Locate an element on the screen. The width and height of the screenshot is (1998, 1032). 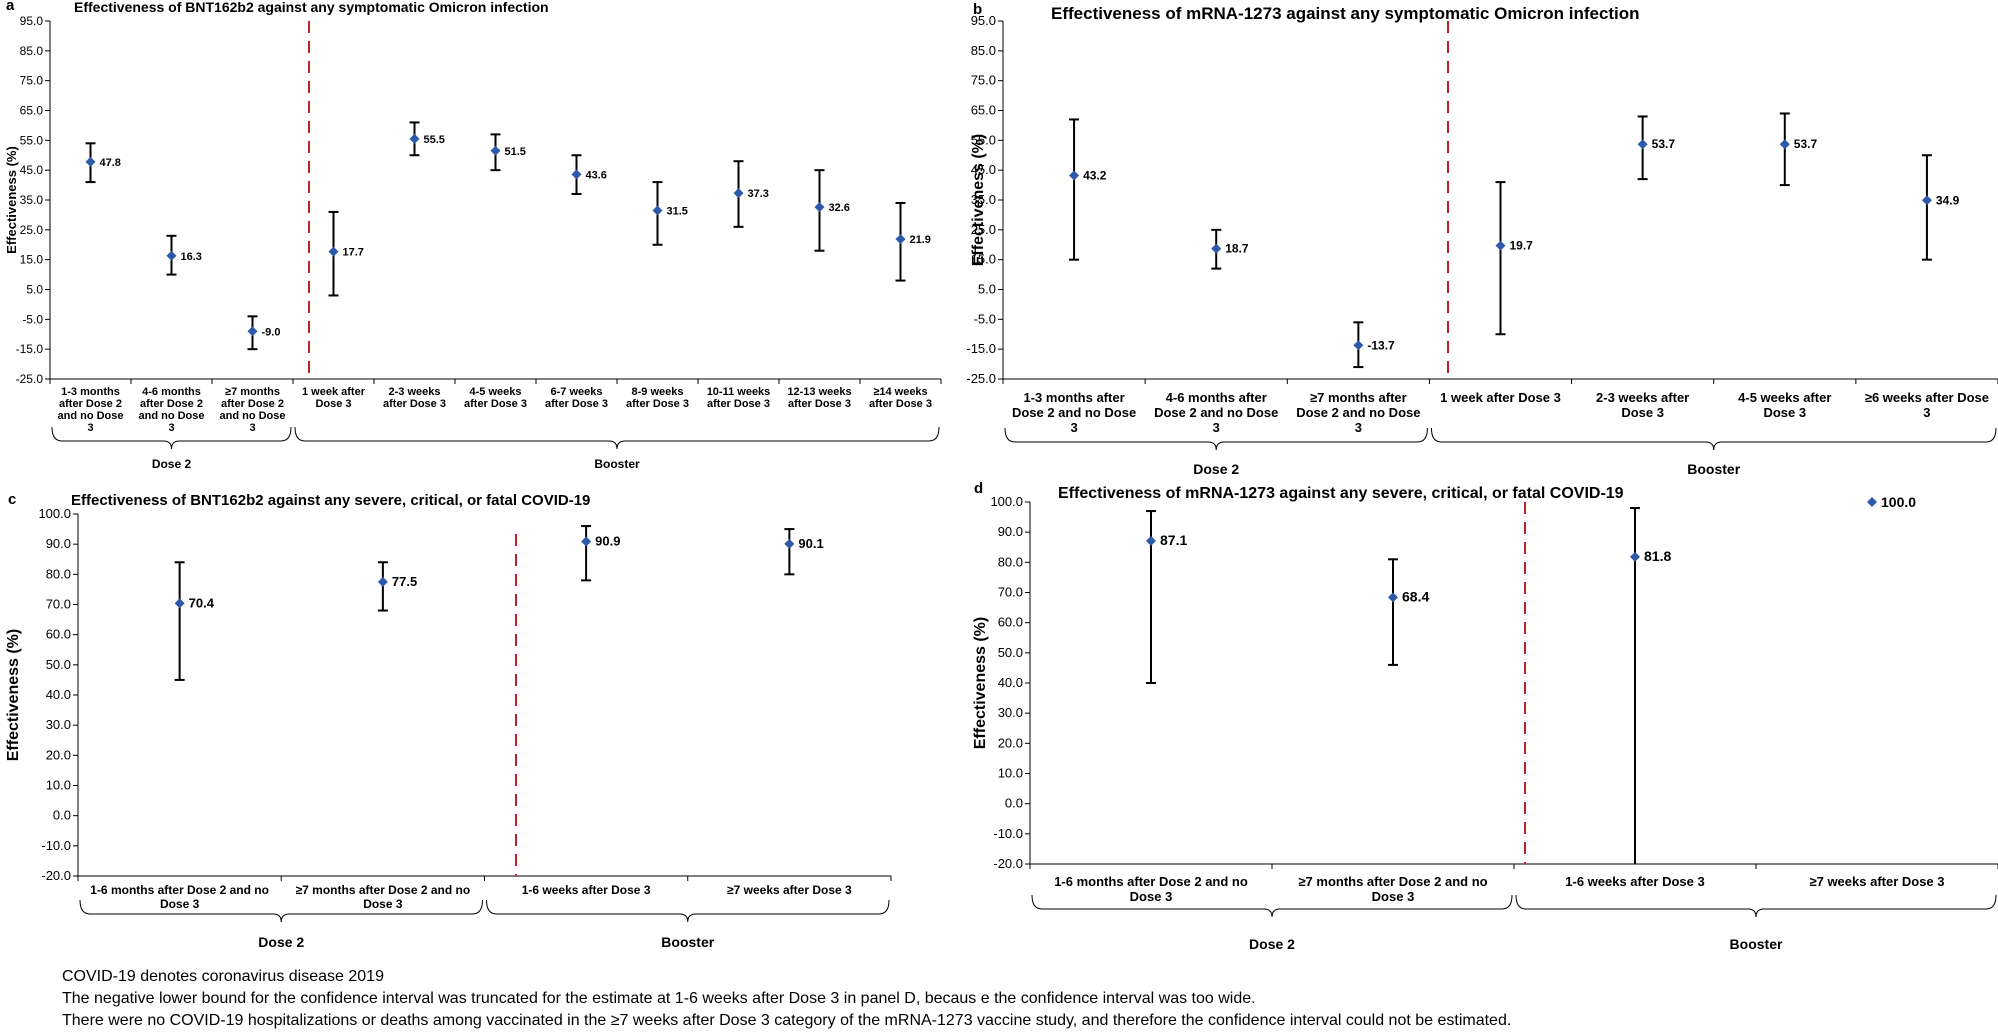
data-label: 19.7 is located at coordinates (1522, 246).